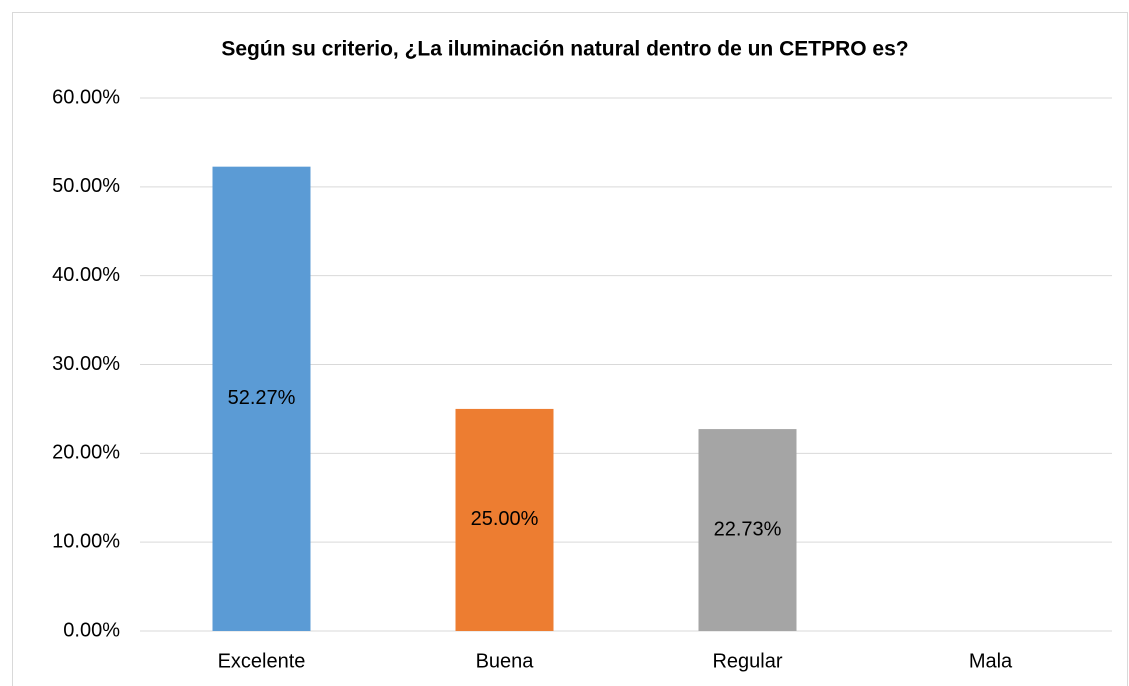  What do you see at coordinates (86, 364) in the screenshot?
I see `y-tick-label: 30.00%` at bounding box center [86, 364].